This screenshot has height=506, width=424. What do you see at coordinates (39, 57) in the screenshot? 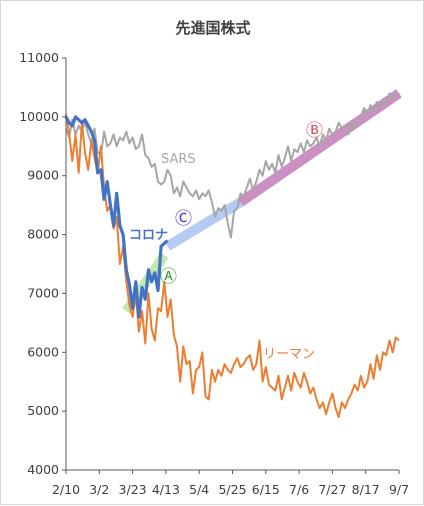
I see `y-tick-label: 11000` at bounding box center [39, 57].